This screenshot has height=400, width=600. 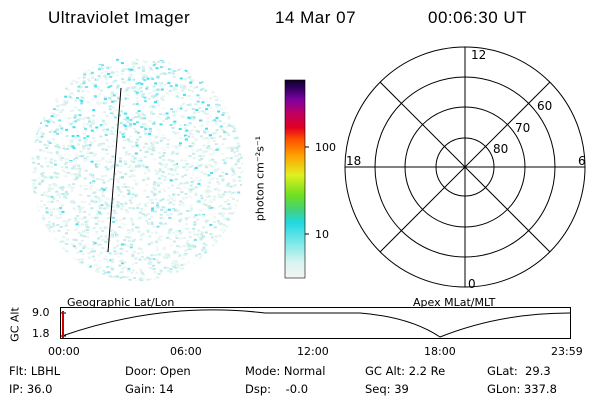 What do you see at coordinates (405, 371) in the screenshot?
I see `gc-alt-value: GC Alt: 2.2 Re` at bounding box center [405, 371].